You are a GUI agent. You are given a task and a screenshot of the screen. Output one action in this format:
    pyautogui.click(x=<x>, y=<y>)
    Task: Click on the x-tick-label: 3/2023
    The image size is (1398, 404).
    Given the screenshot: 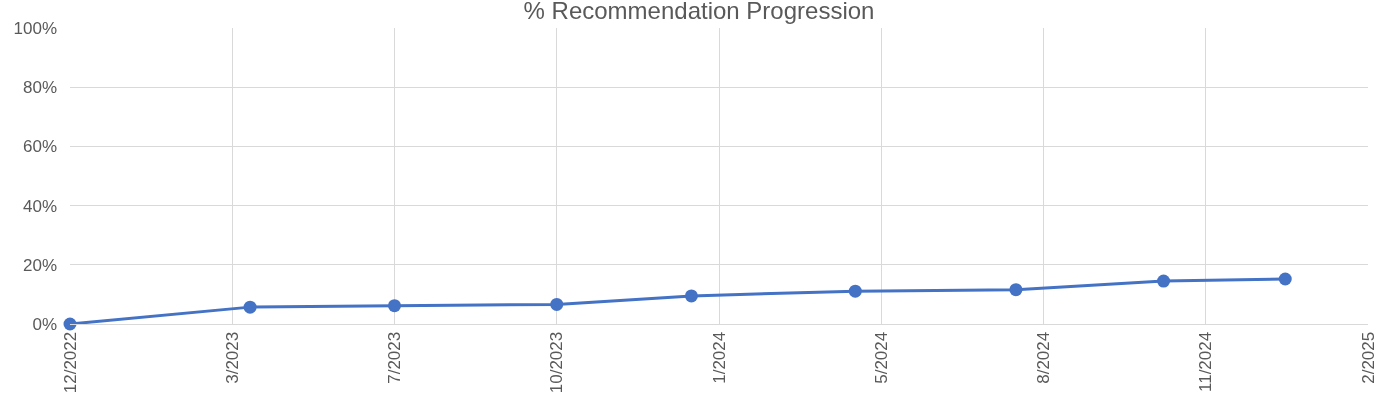 What is the action you would take?
    pyautogui.click(x=232, y=357)
    